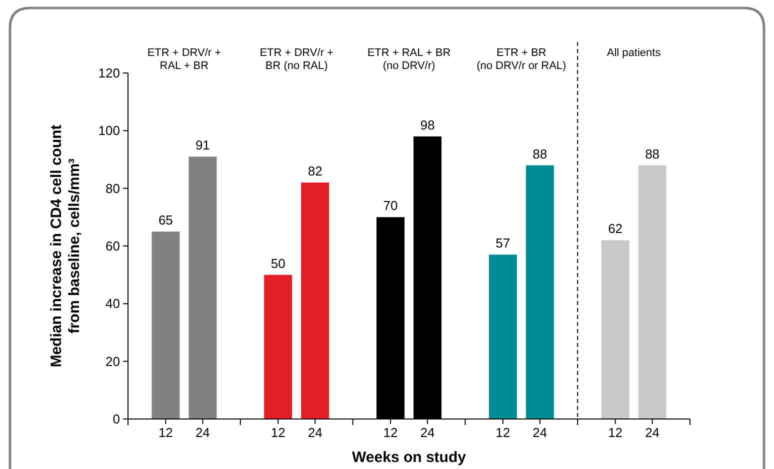 The height and width of the screenshot is (469, 774). What do you see at coordinates (165, 220) in the screenshot?
I see `data-label: 65` at bounding box center [165, 220].